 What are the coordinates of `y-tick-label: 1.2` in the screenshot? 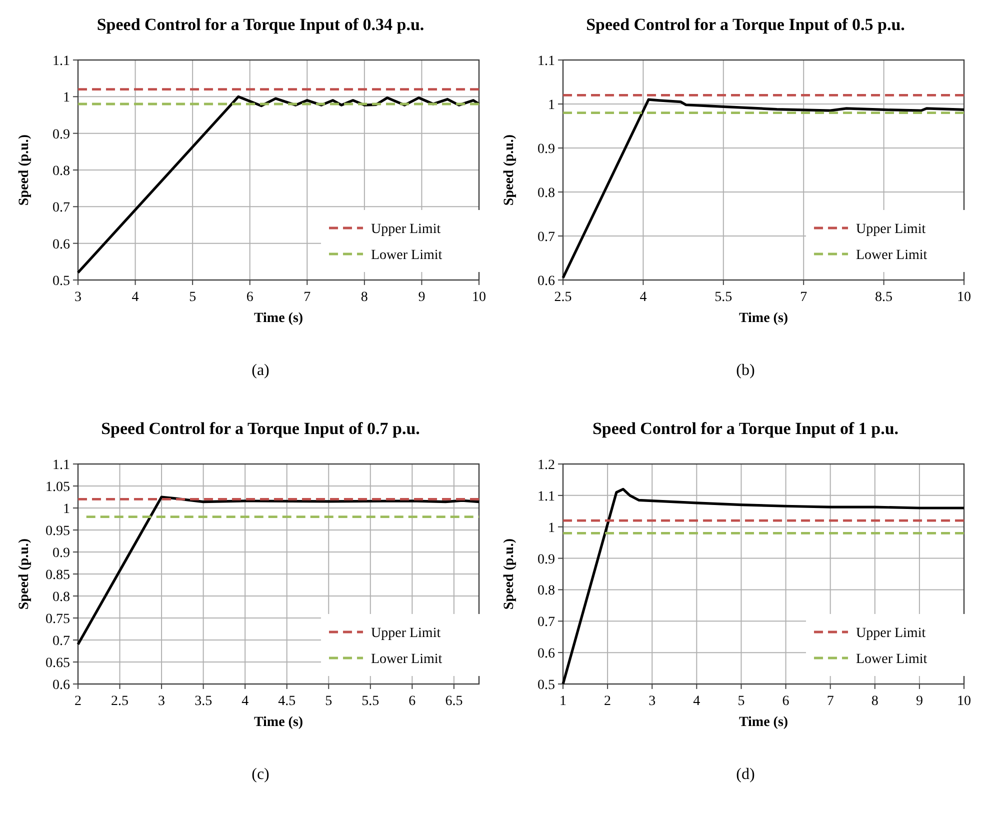 It's located at (546, 465).